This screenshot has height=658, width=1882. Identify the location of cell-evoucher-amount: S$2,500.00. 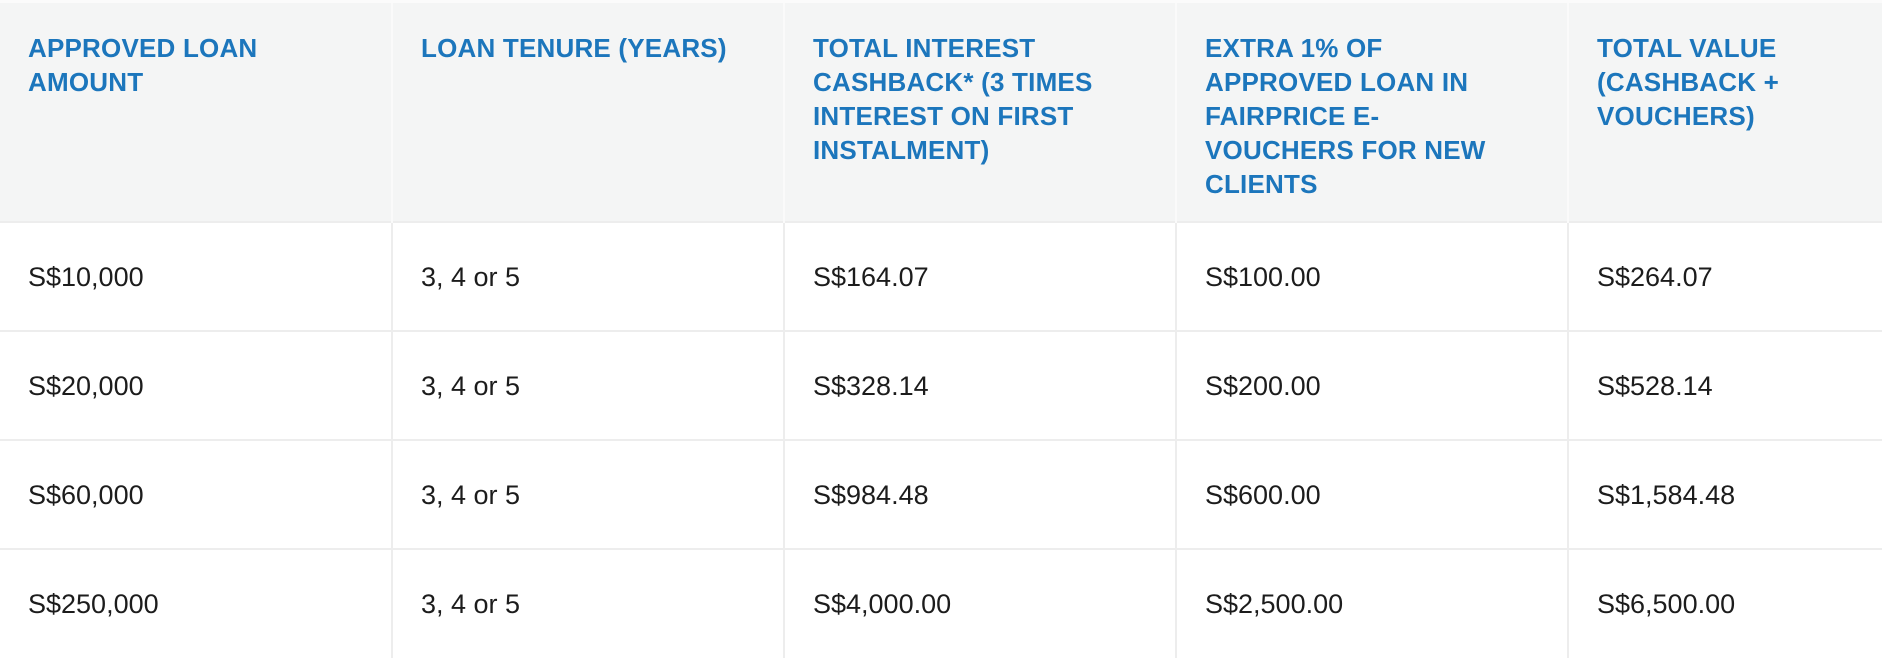
(1371, 603).